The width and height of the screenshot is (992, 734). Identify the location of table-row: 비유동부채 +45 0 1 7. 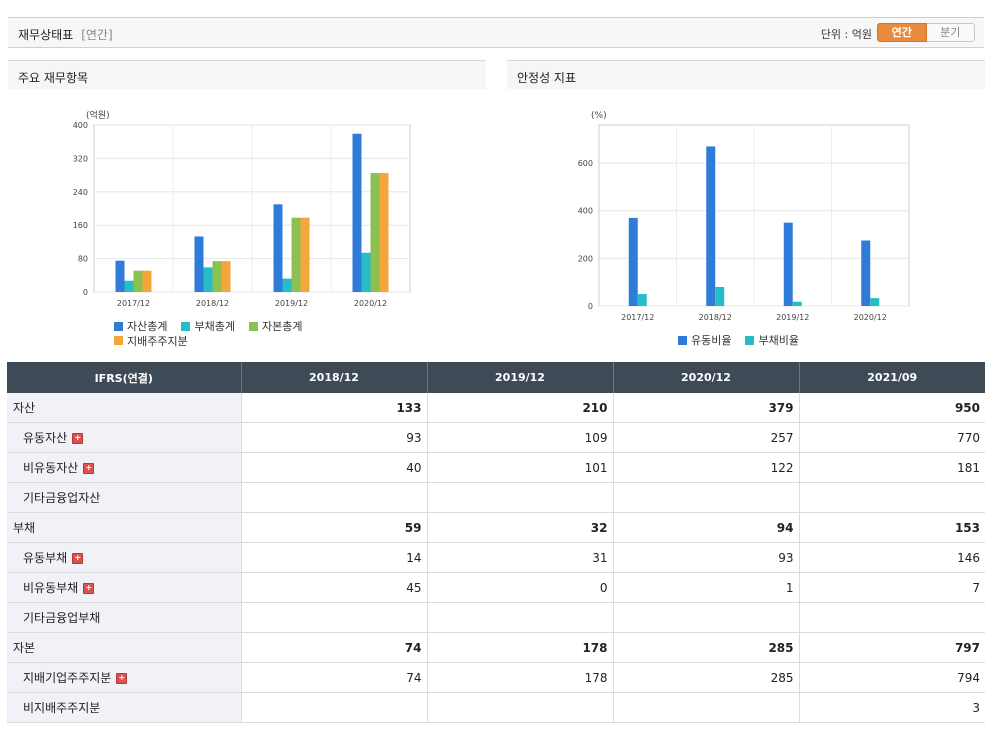
(496, 587).